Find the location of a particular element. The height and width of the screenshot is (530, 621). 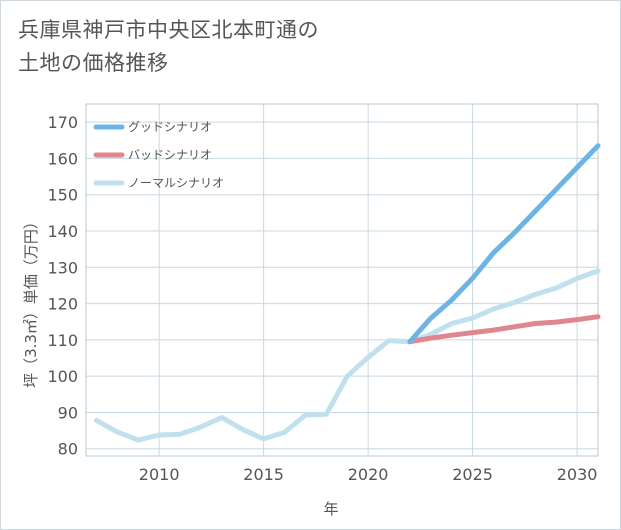

legend-label: ノーマルシナリオ is located at coordinates (176, 183).